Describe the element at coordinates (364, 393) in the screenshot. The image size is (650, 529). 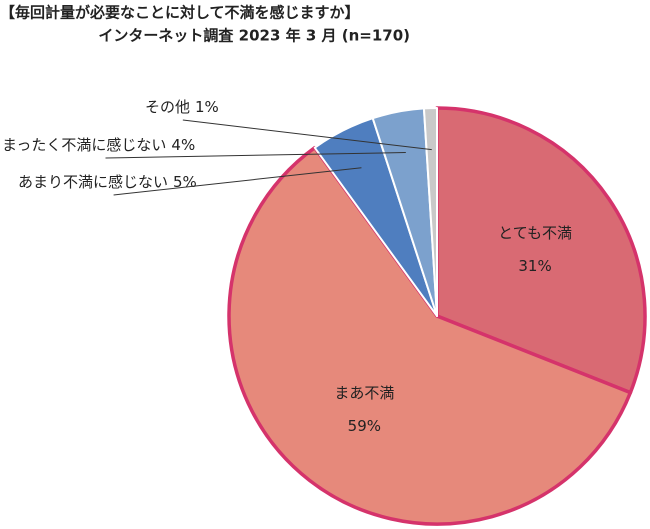
I see `slice-label: まあ不満` at that location.